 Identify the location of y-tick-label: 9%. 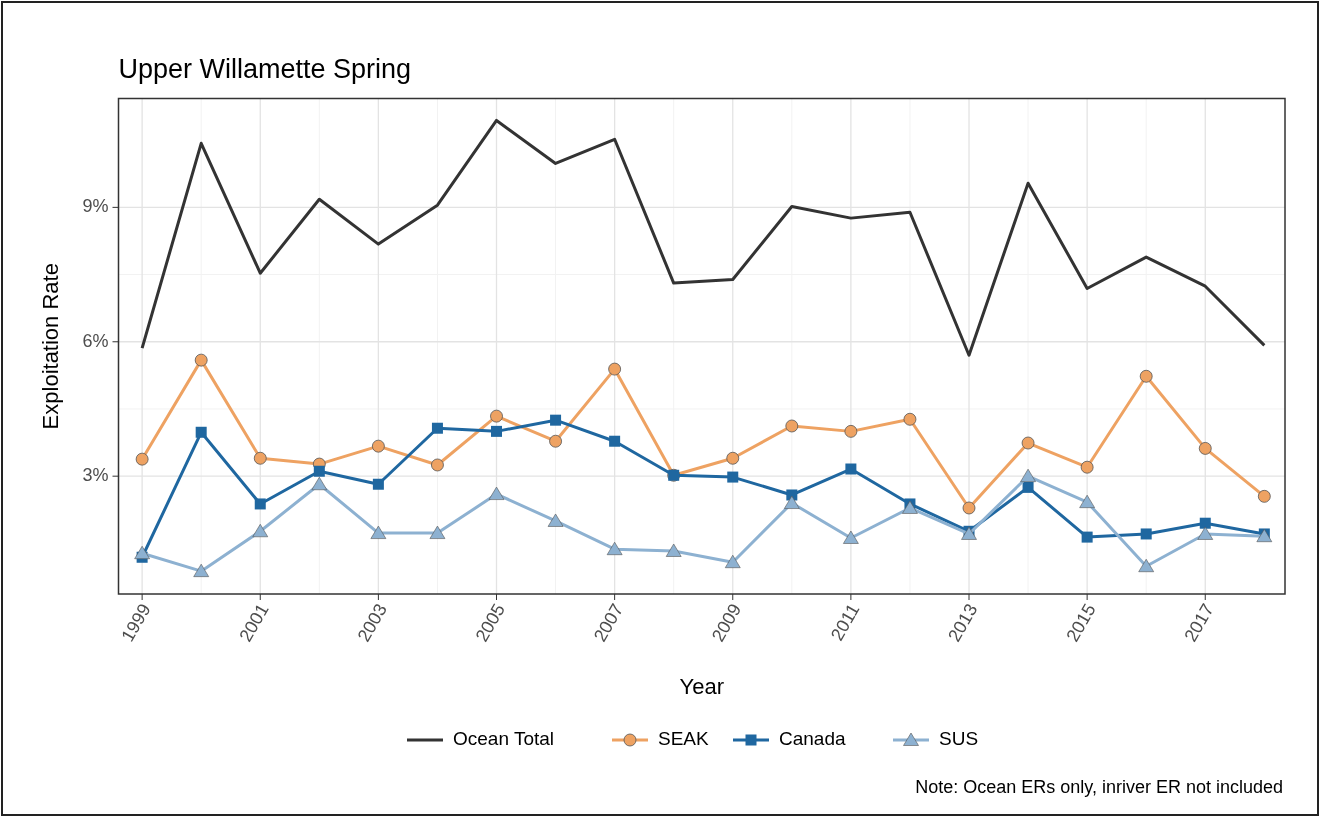
(95, 206).